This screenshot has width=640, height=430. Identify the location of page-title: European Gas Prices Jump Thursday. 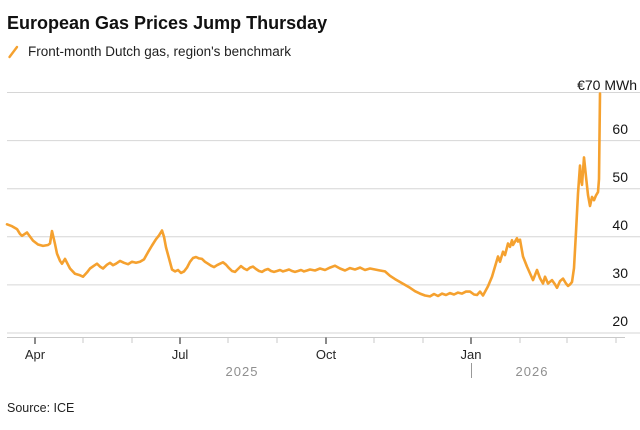
(167, 23).